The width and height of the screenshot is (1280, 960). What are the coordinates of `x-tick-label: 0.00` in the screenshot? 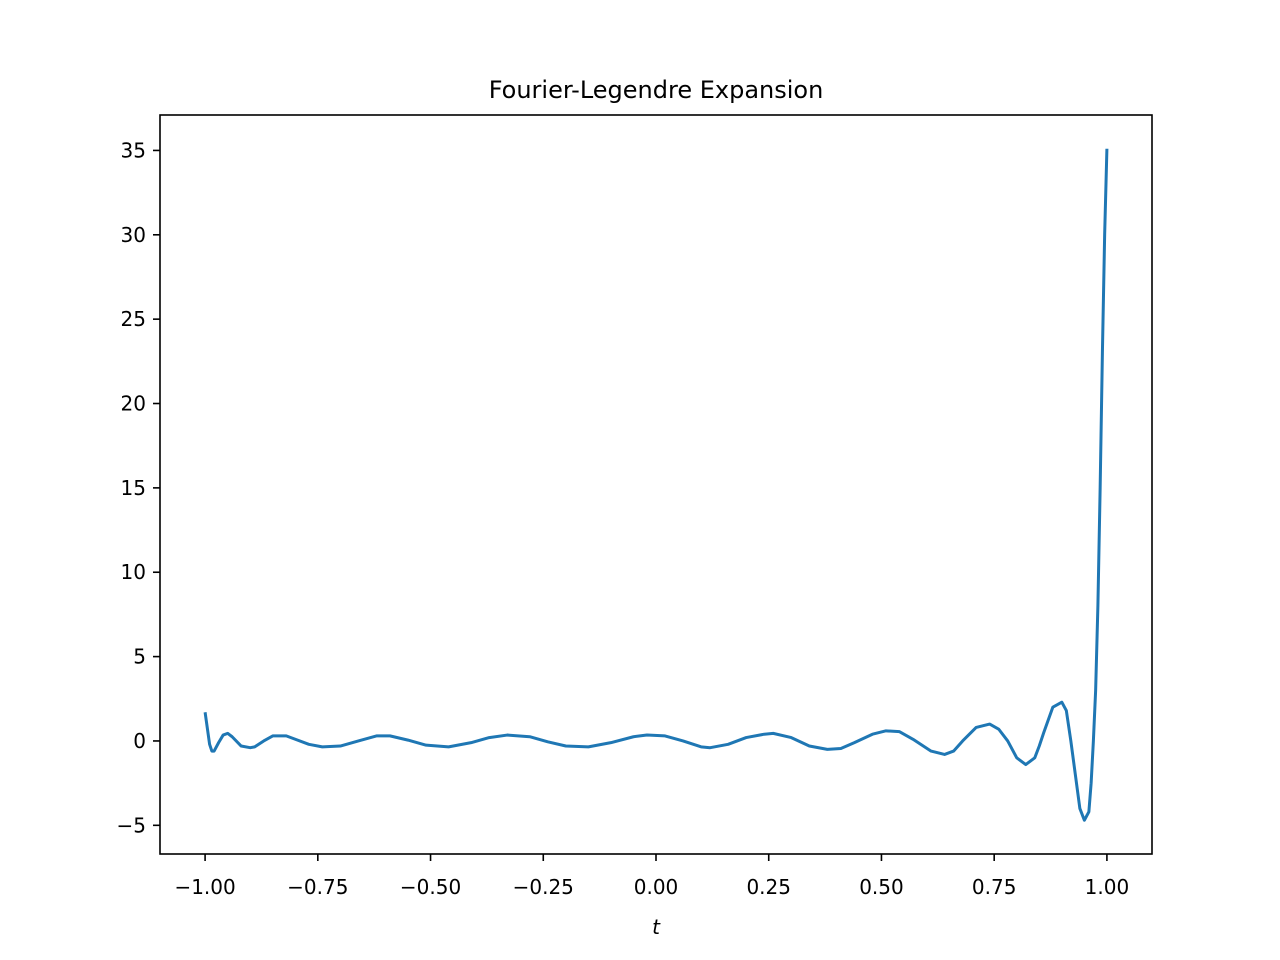 It's located at (656, 887).